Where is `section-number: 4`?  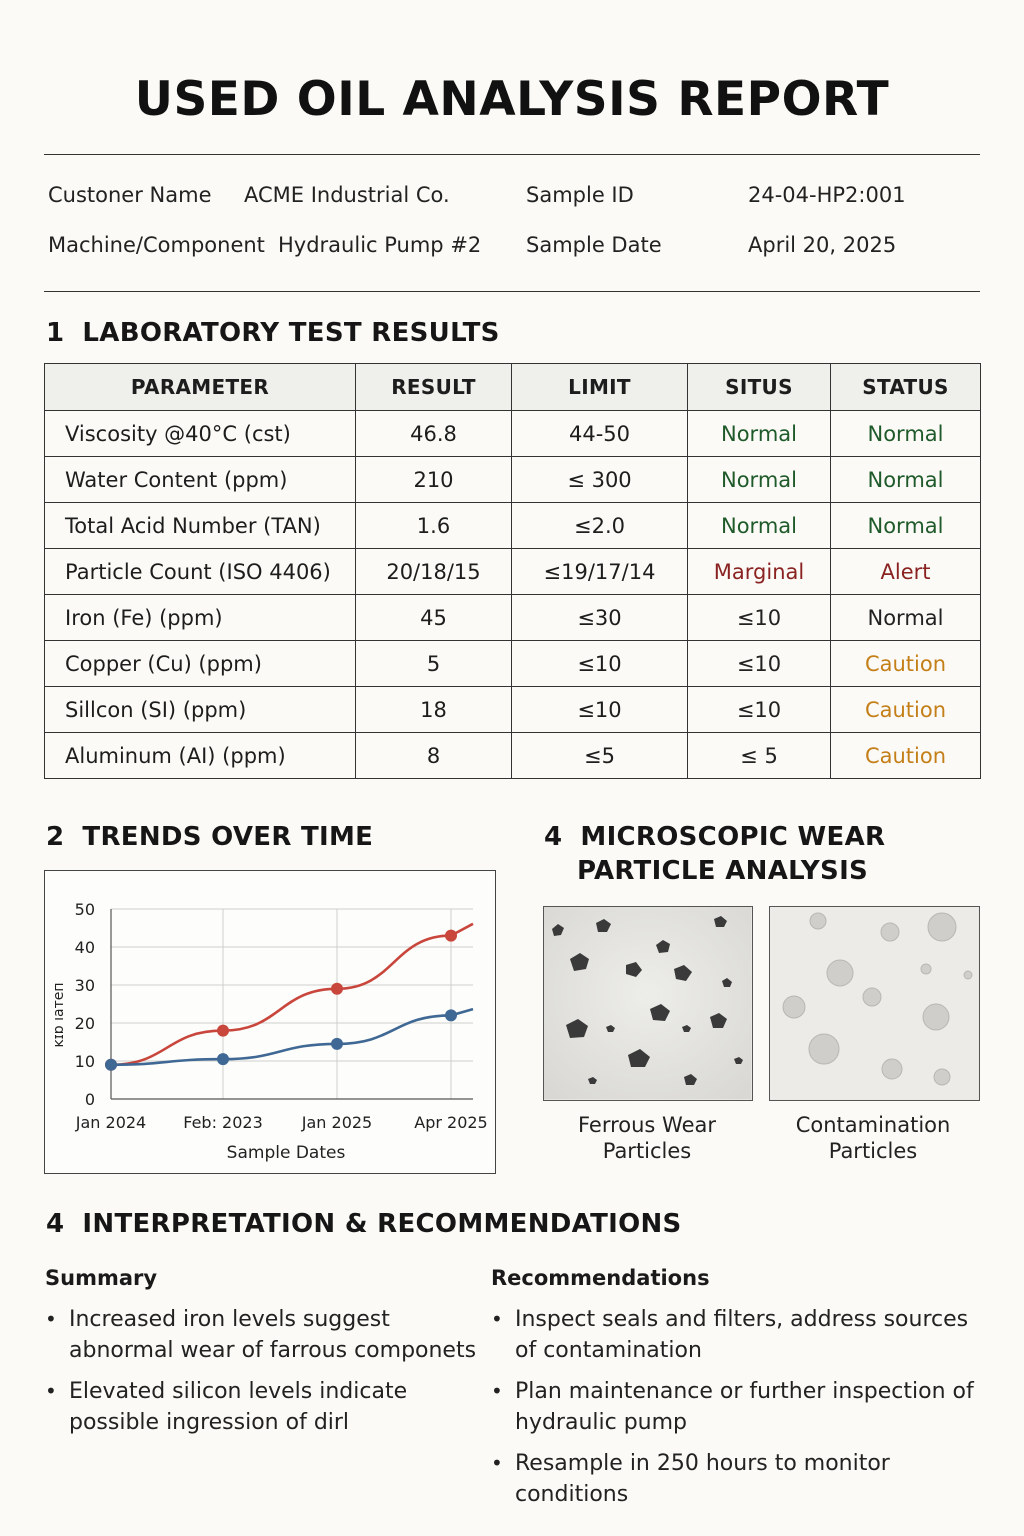
section-number: 4 is located at coordinates (553, 837).